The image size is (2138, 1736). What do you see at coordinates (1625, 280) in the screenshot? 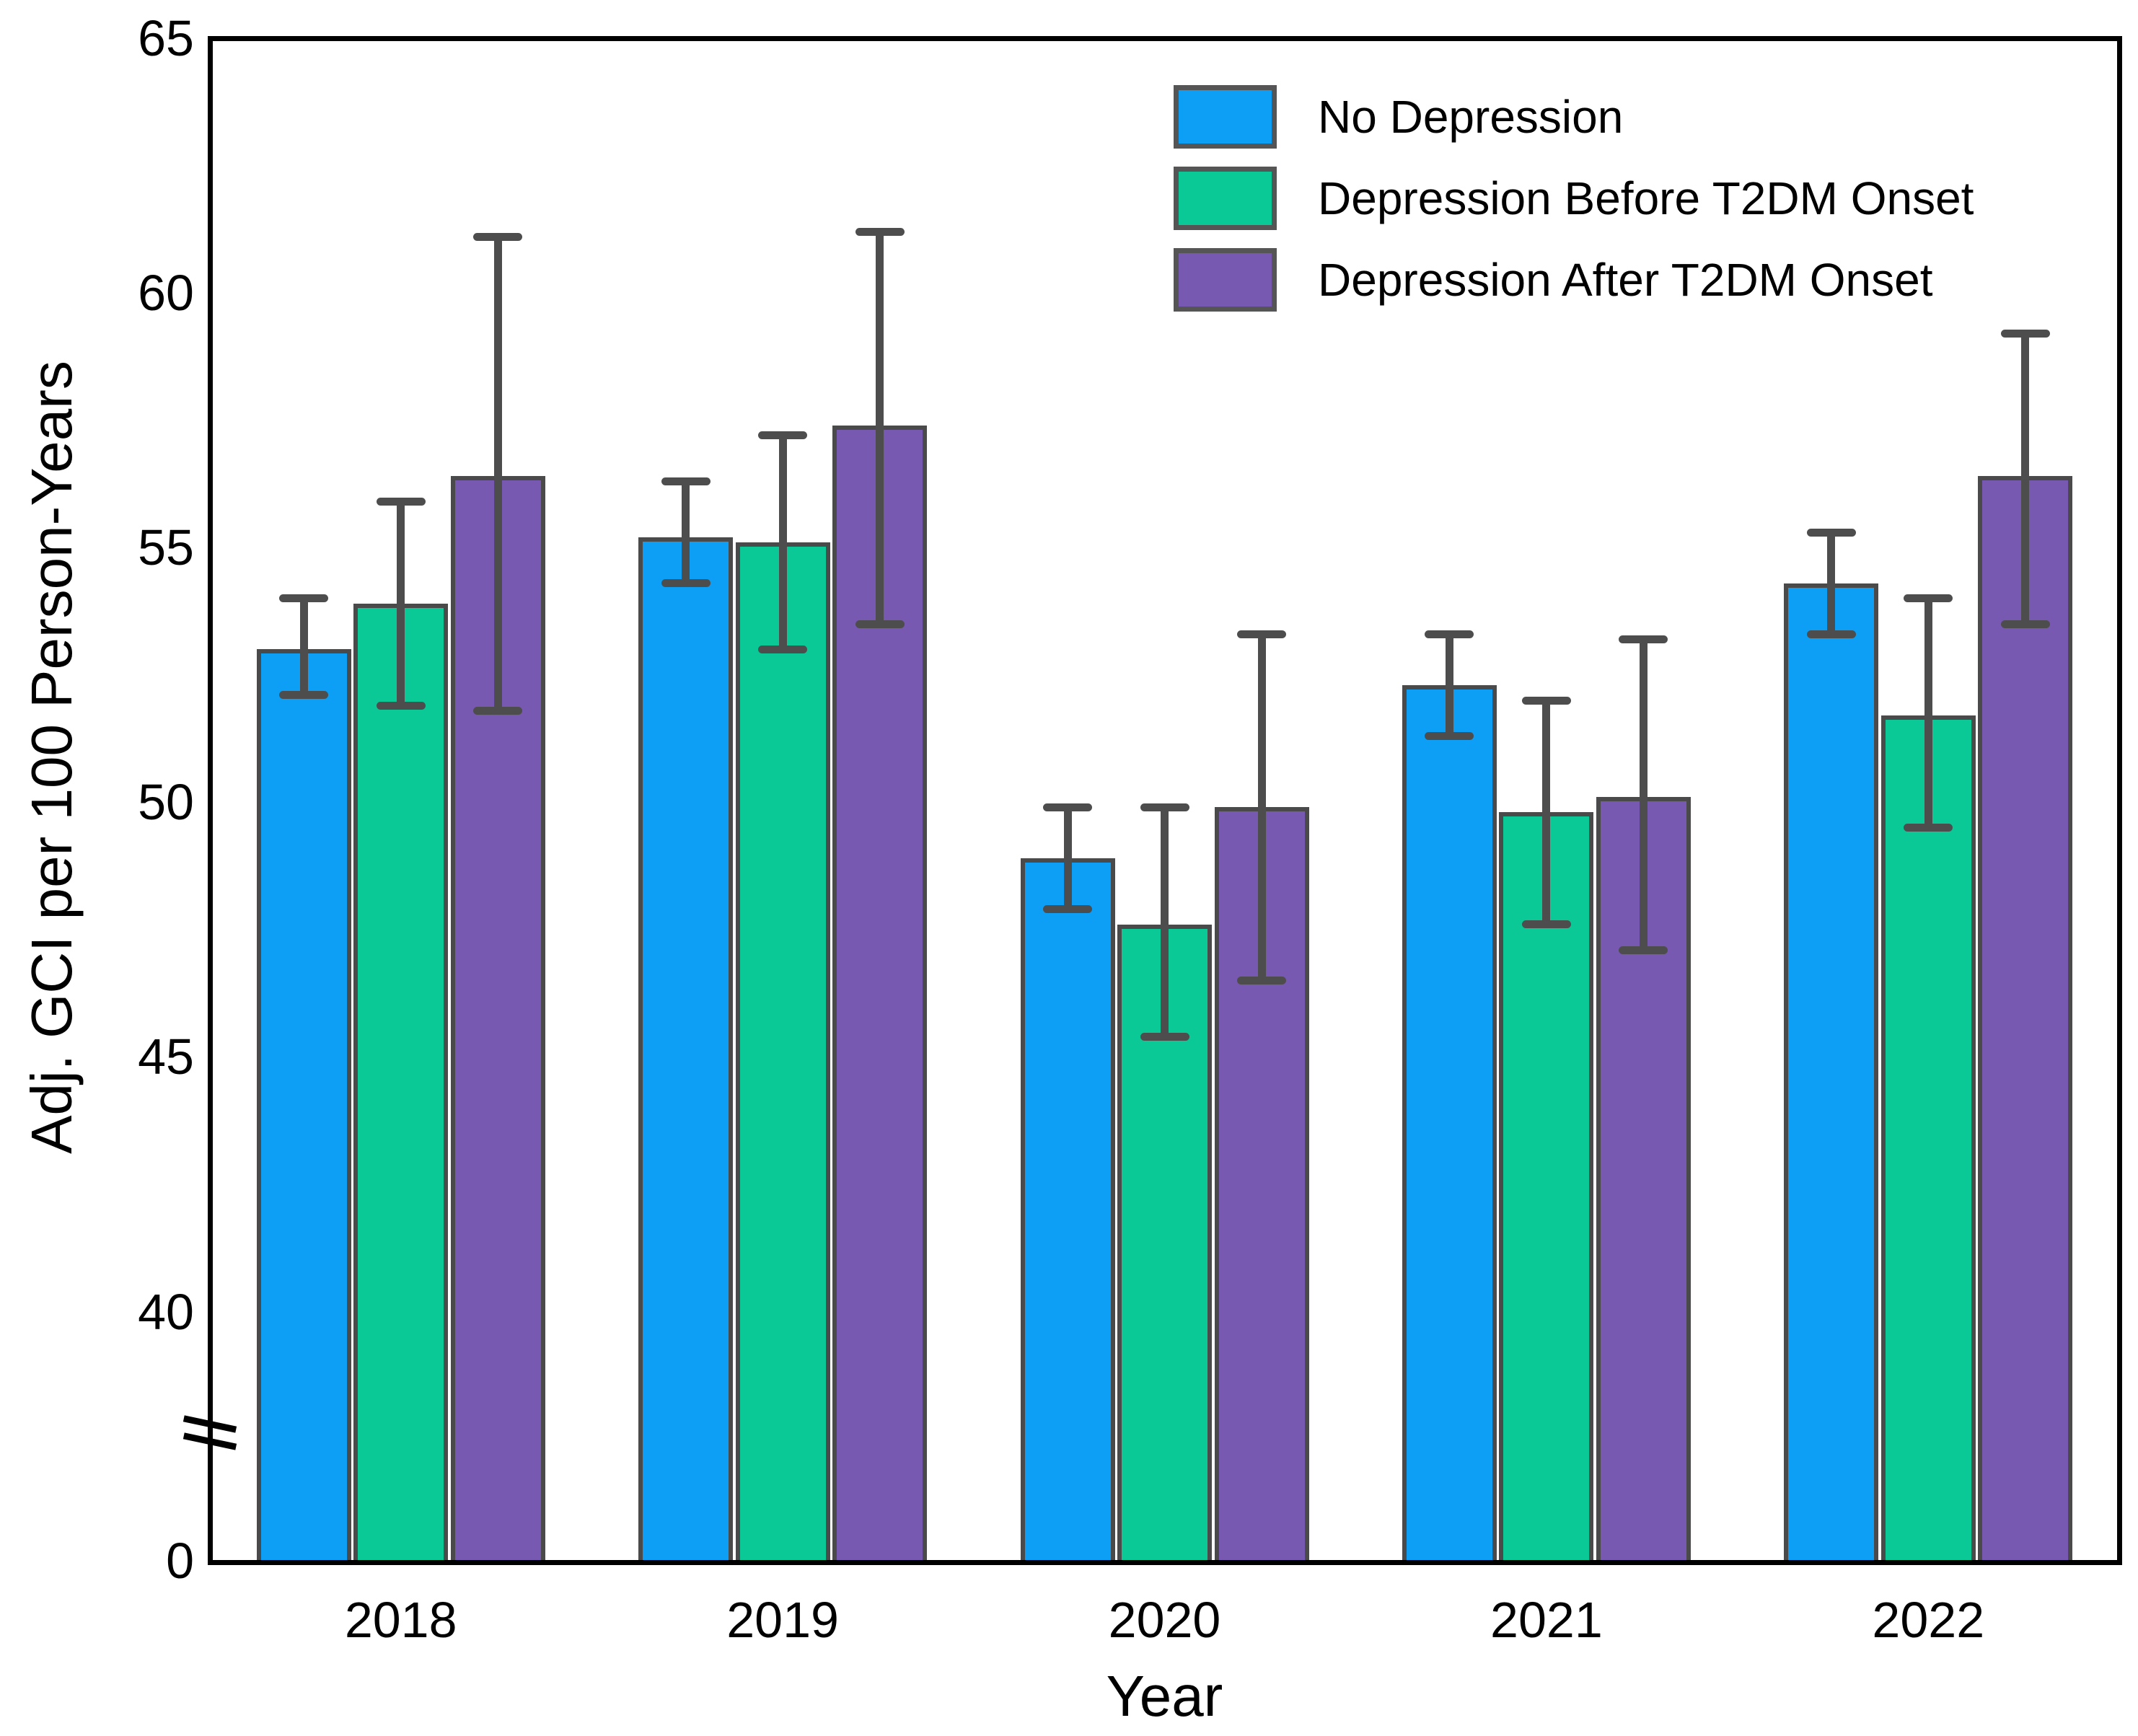
I see `legend-label-3: Depression After T2DM Onset` at bounding box center [1625, 280].